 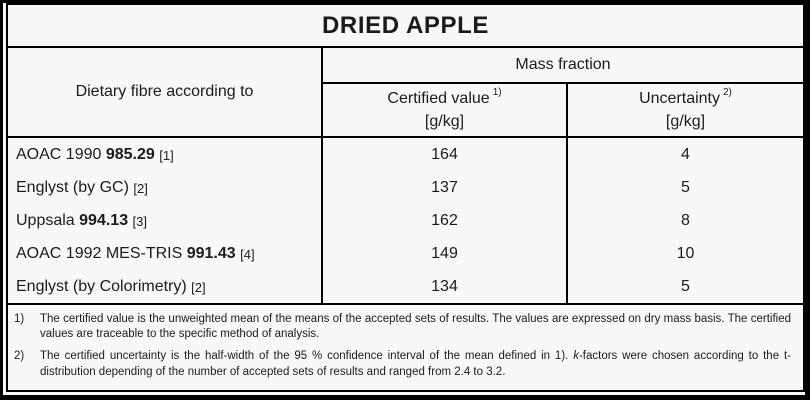 What do you see at coordinates (444, 121) in the screenshot?
I see `certified-value-unit: [g/kg]` at bounding box center [444, 121].